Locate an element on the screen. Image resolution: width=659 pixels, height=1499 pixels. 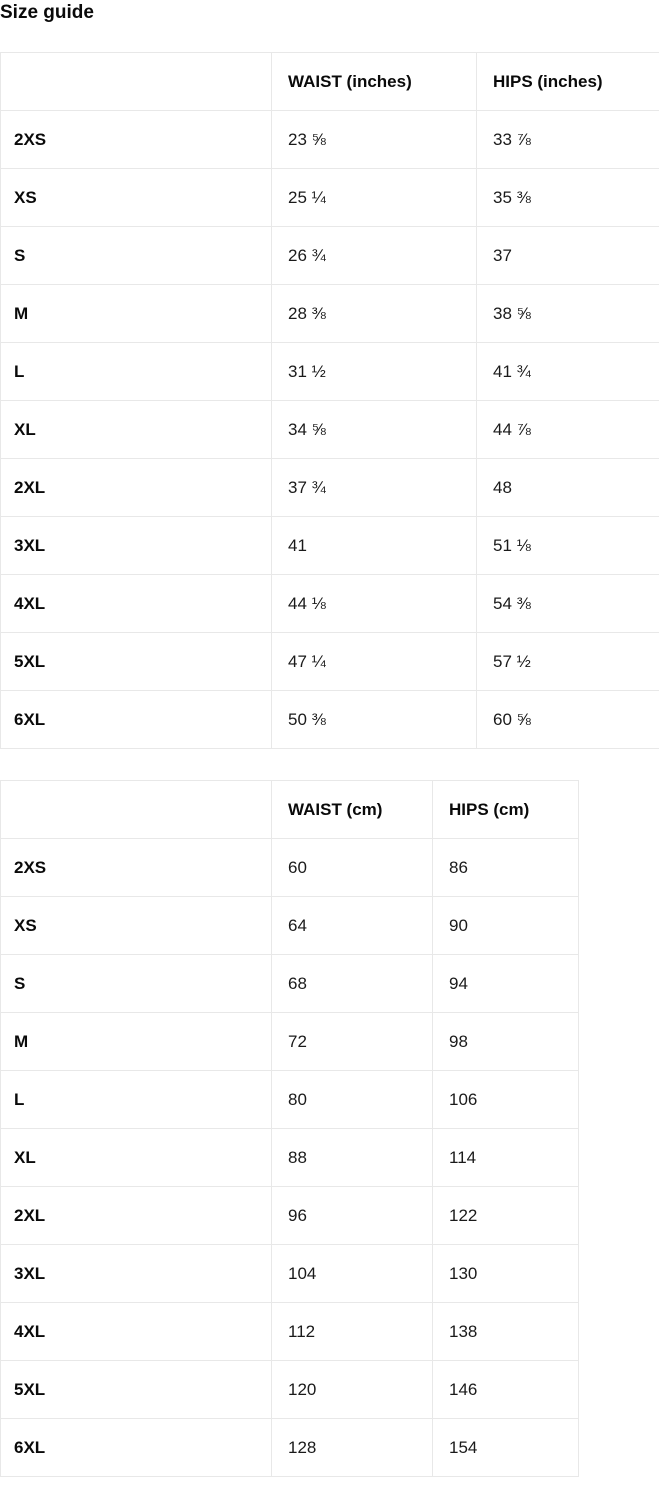
table-row: XL 34 ⅝ 44 ⅞ is located at coordinates (329, 429).